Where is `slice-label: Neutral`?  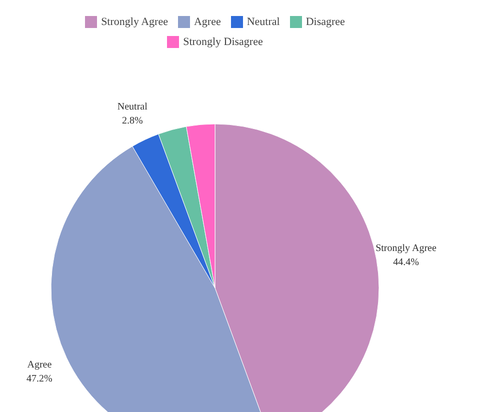
slice-label: Neutral is located at coordinates (132, 106).